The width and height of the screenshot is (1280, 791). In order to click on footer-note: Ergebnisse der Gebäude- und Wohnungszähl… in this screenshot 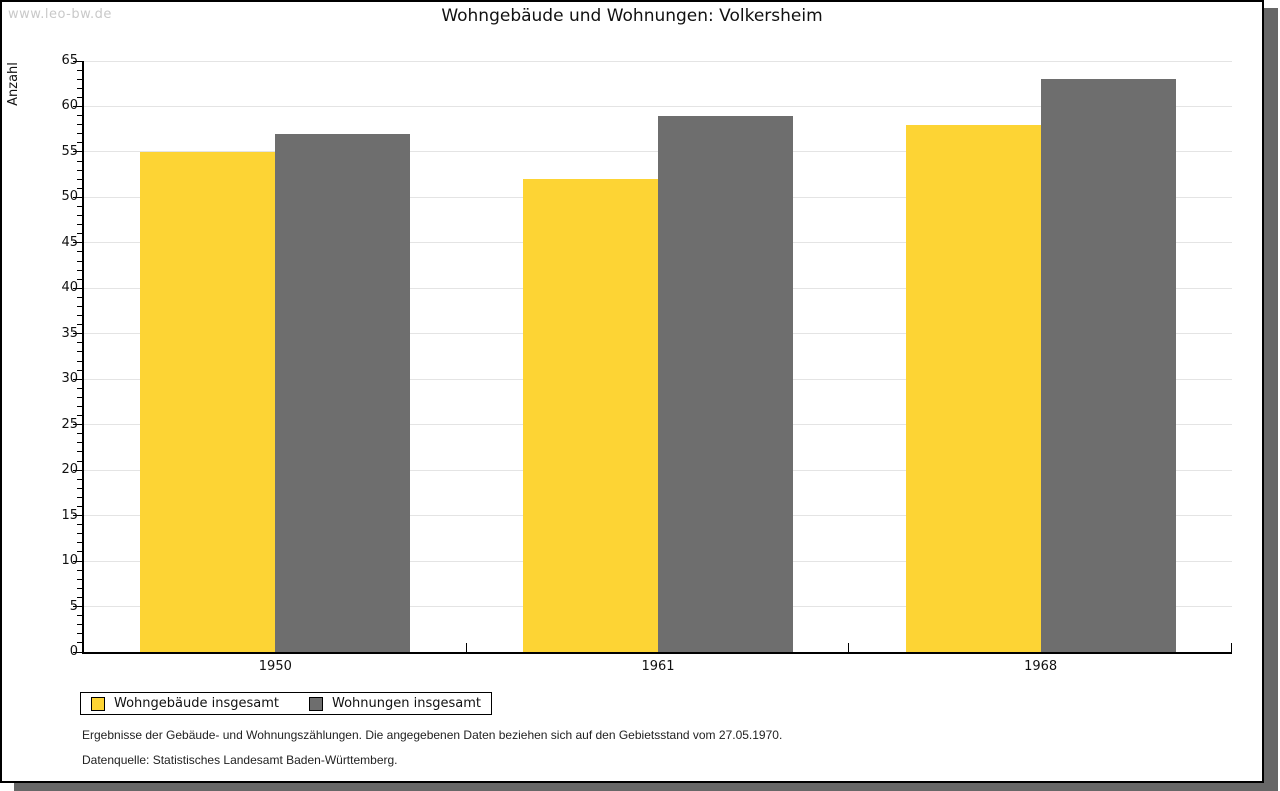, I will do `click(432, 735)`.